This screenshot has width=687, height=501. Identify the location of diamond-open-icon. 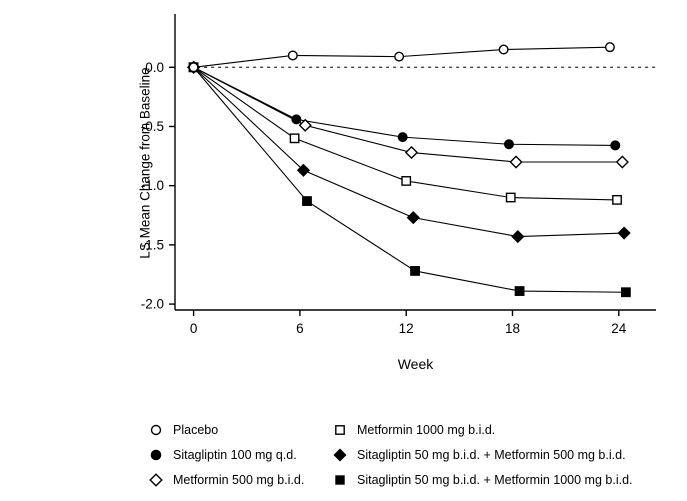
(156, 479).